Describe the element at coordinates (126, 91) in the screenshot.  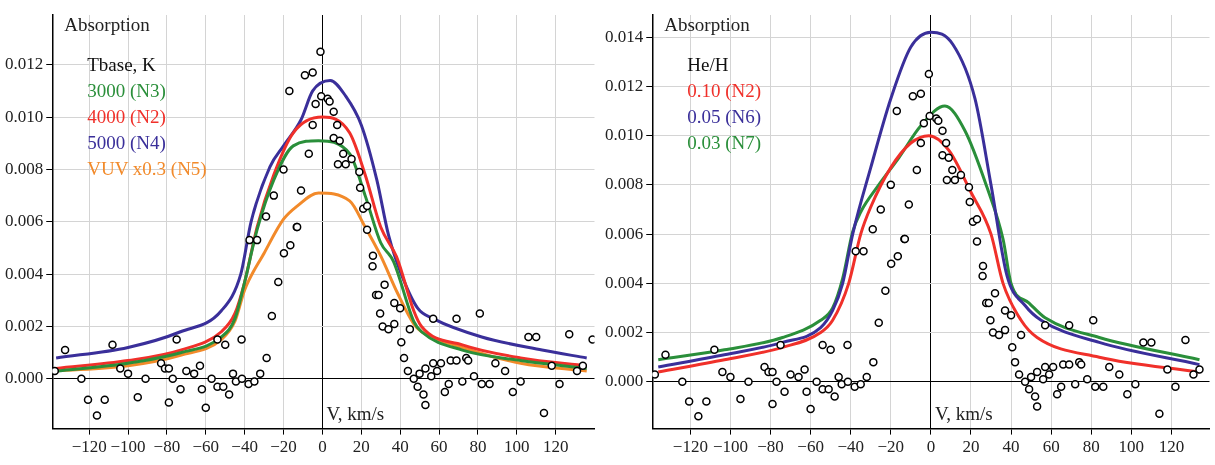
I see `text: 3000 (N3)` at that location.